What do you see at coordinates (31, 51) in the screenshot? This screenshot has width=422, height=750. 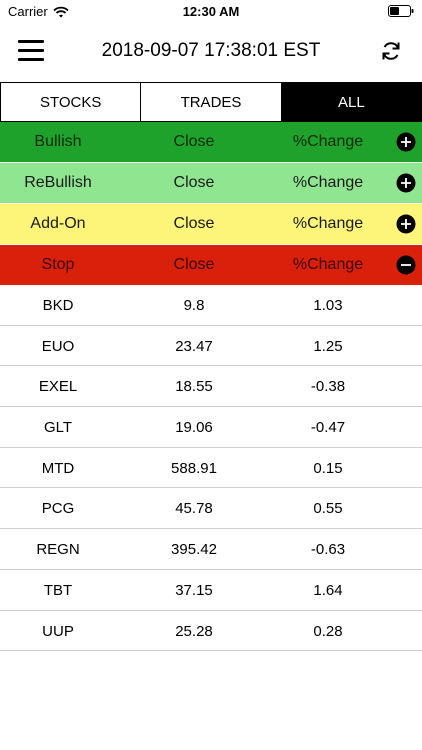 I see `hamburger-menu-icon` at bounding box center [31, 51].